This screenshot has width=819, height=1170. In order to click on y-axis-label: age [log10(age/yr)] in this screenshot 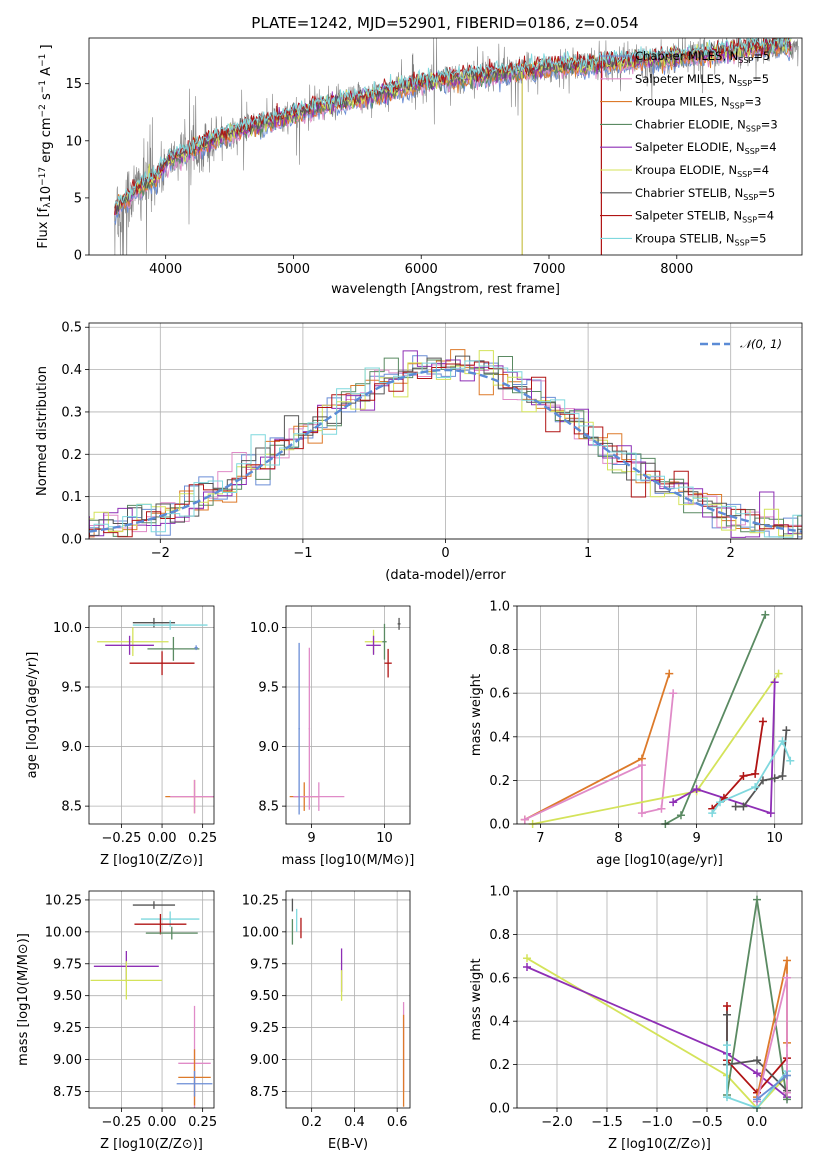, I will do `click(32, 715)`.